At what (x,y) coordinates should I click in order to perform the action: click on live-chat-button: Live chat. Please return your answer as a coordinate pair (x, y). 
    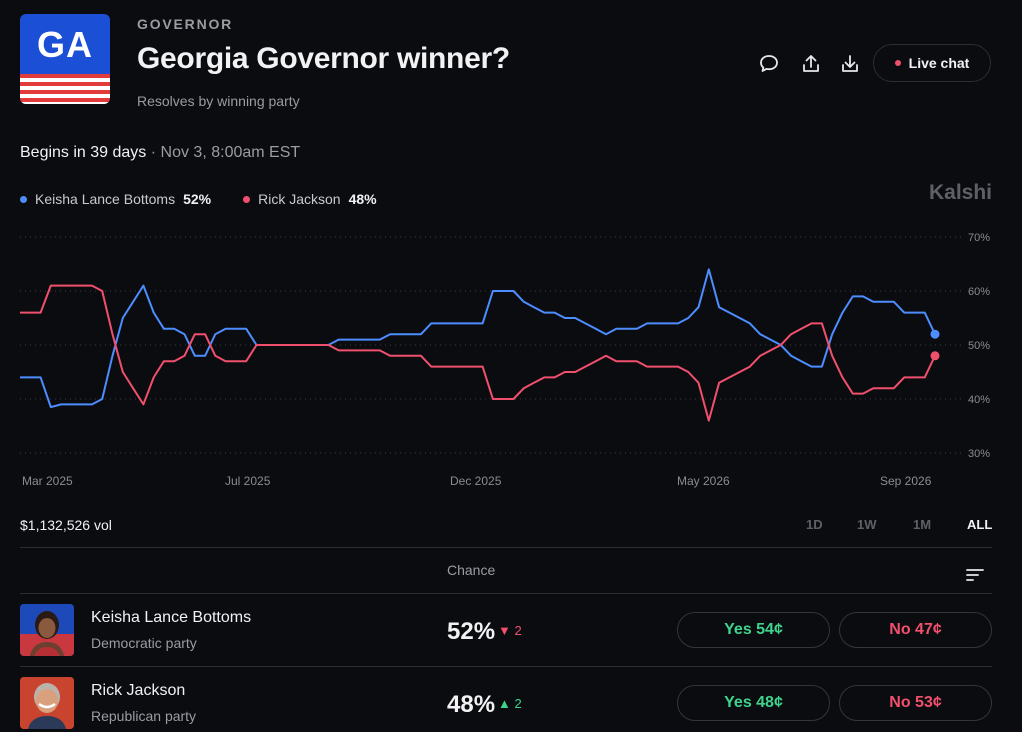
    Looking at the image, I should click on (932, 63).